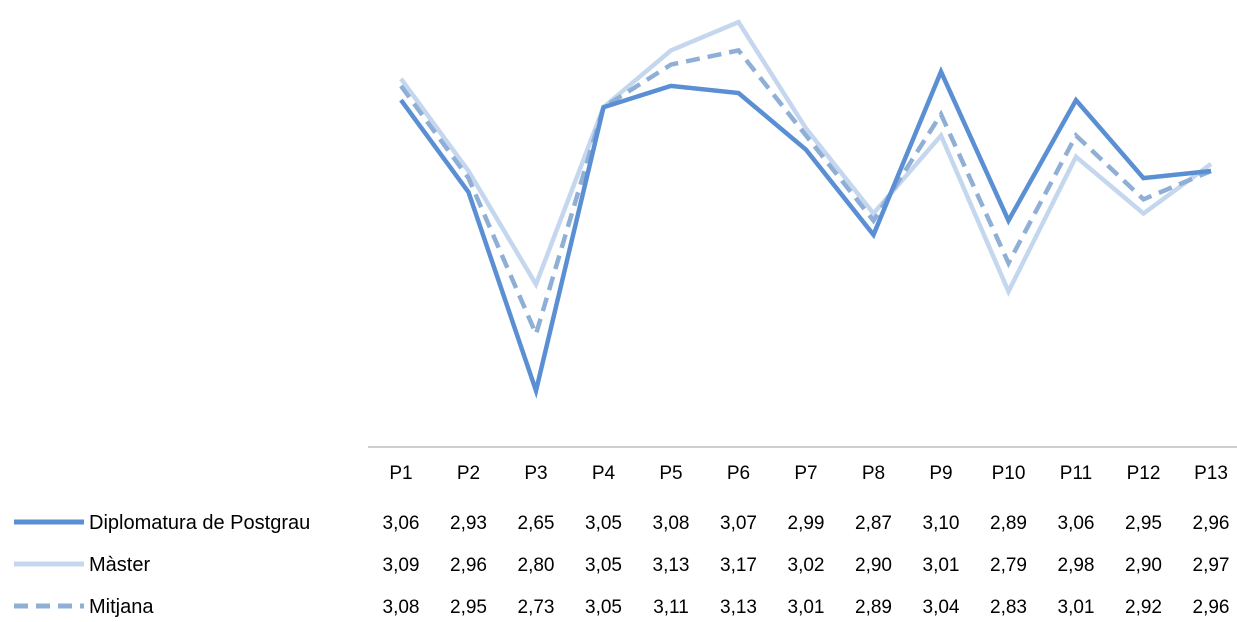 This screenshot has width=1237, height=622. What do you see at coordinates (873, 523) in the screenshot?
I see `data-label: 2,87` at bounding box center [873, 523].